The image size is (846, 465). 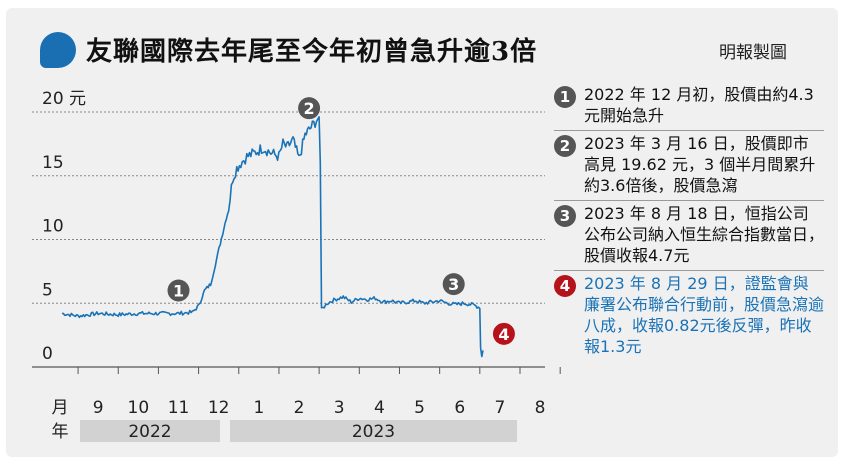 I want to click on x-tick-label-9: 9, so click(x=98, y=408).